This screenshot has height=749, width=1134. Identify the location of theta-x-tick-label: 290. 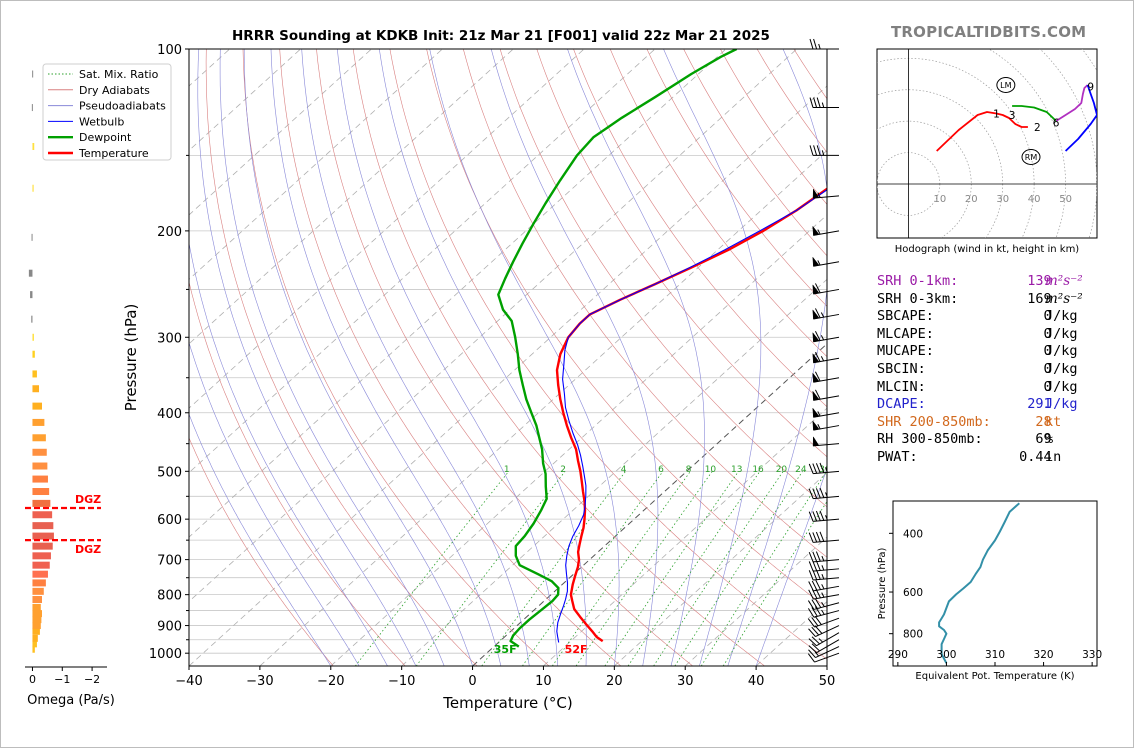
(898, 655).